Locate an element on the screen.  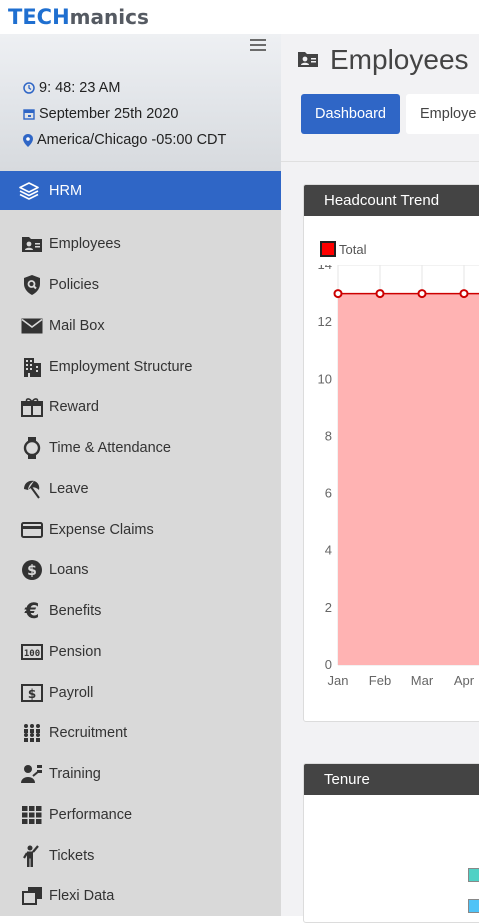
page-header: Employees is located at coordinates (380, 60).